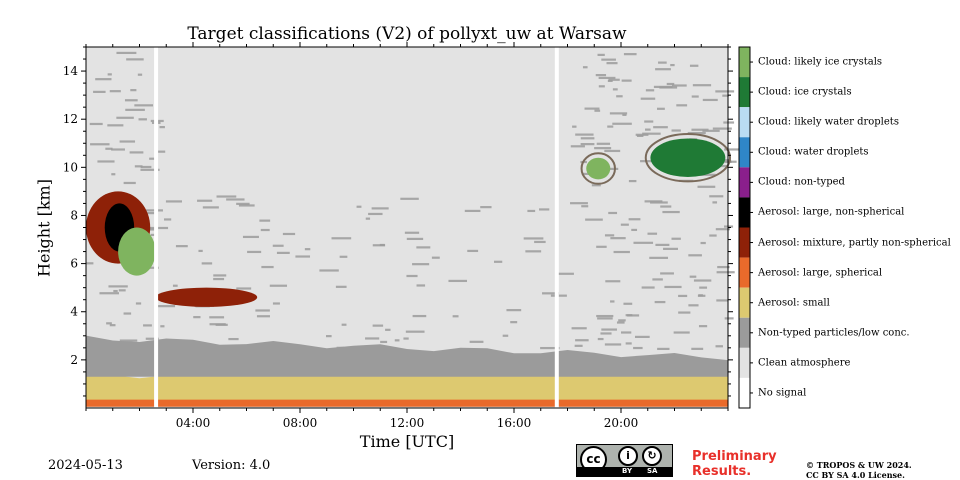 The height and width of the screenshot is (480, 960). I want to click on x-tick-label: 16:00, so click(514, 423).